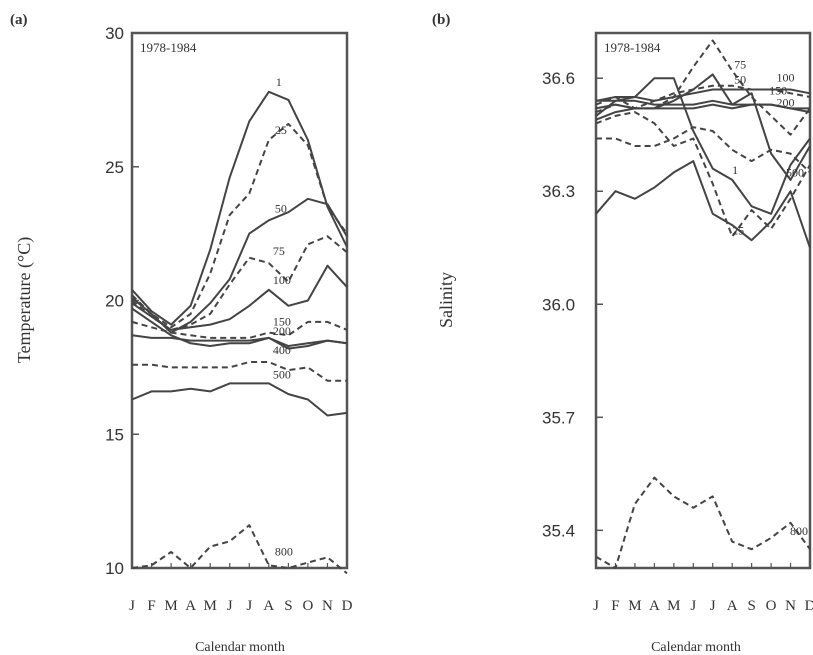 The width and height of the screenshot is (813, 655). I want to click on panel-b-y-tick-label: 35.4, so click(558, 530).